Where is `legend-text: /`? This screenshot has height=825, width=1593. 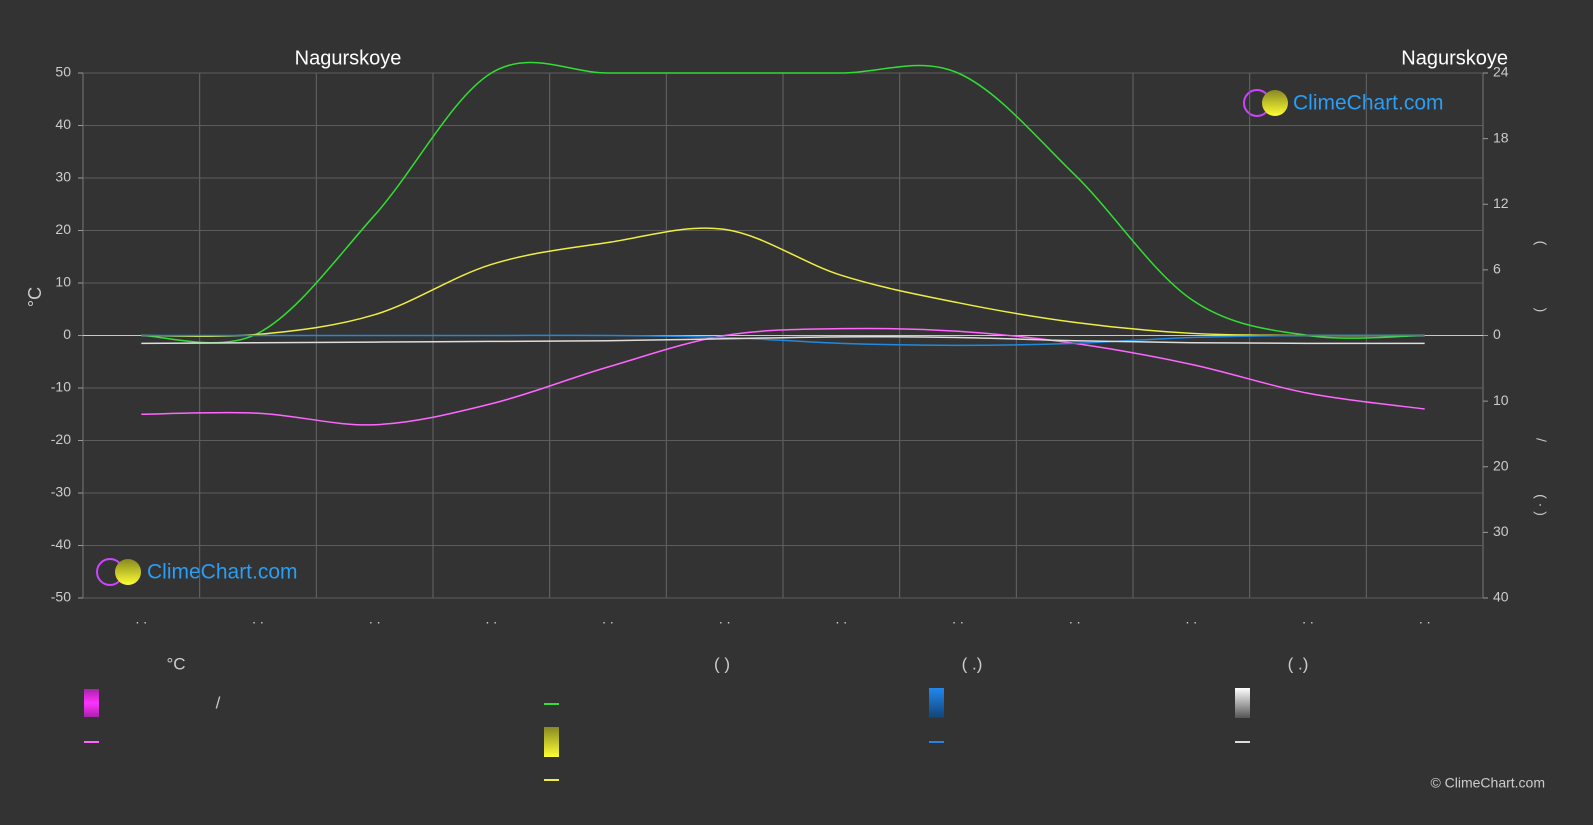
legend-text: / is located at coordinates (218, 702).